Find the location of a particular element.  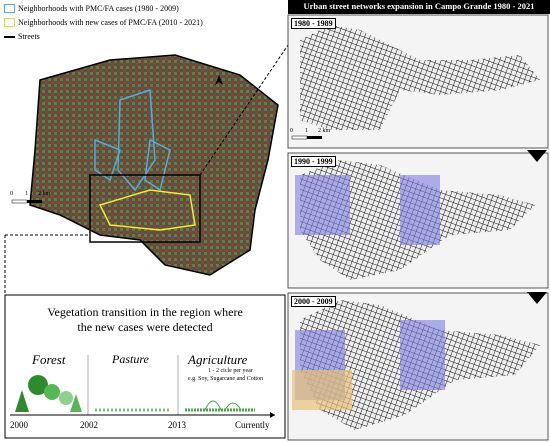

agriculture-note: 1 - 2 cicle per year is located at coordinates (230, 371).